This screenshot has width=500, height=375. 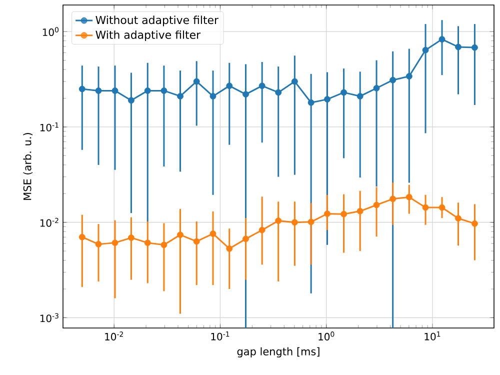 What do you see at coordinates (49, 222) in the screenshot?
I see `y-tick-label: 10$^{-2}$` at bounding box center [49, 222].